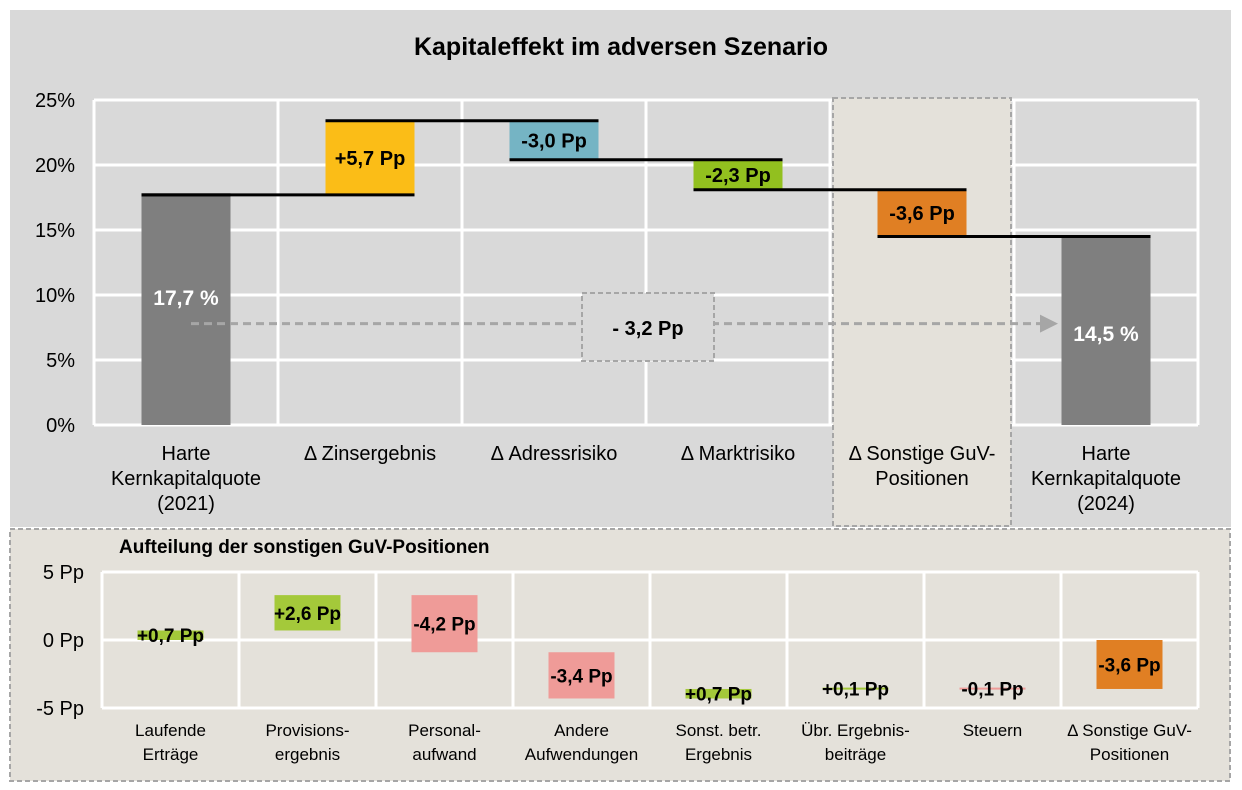 The image size is (1242, 790). Describe the element at coordinates (307, 754) in the screenshot. I see `breakdown-category-label: ergebnis` at that location.